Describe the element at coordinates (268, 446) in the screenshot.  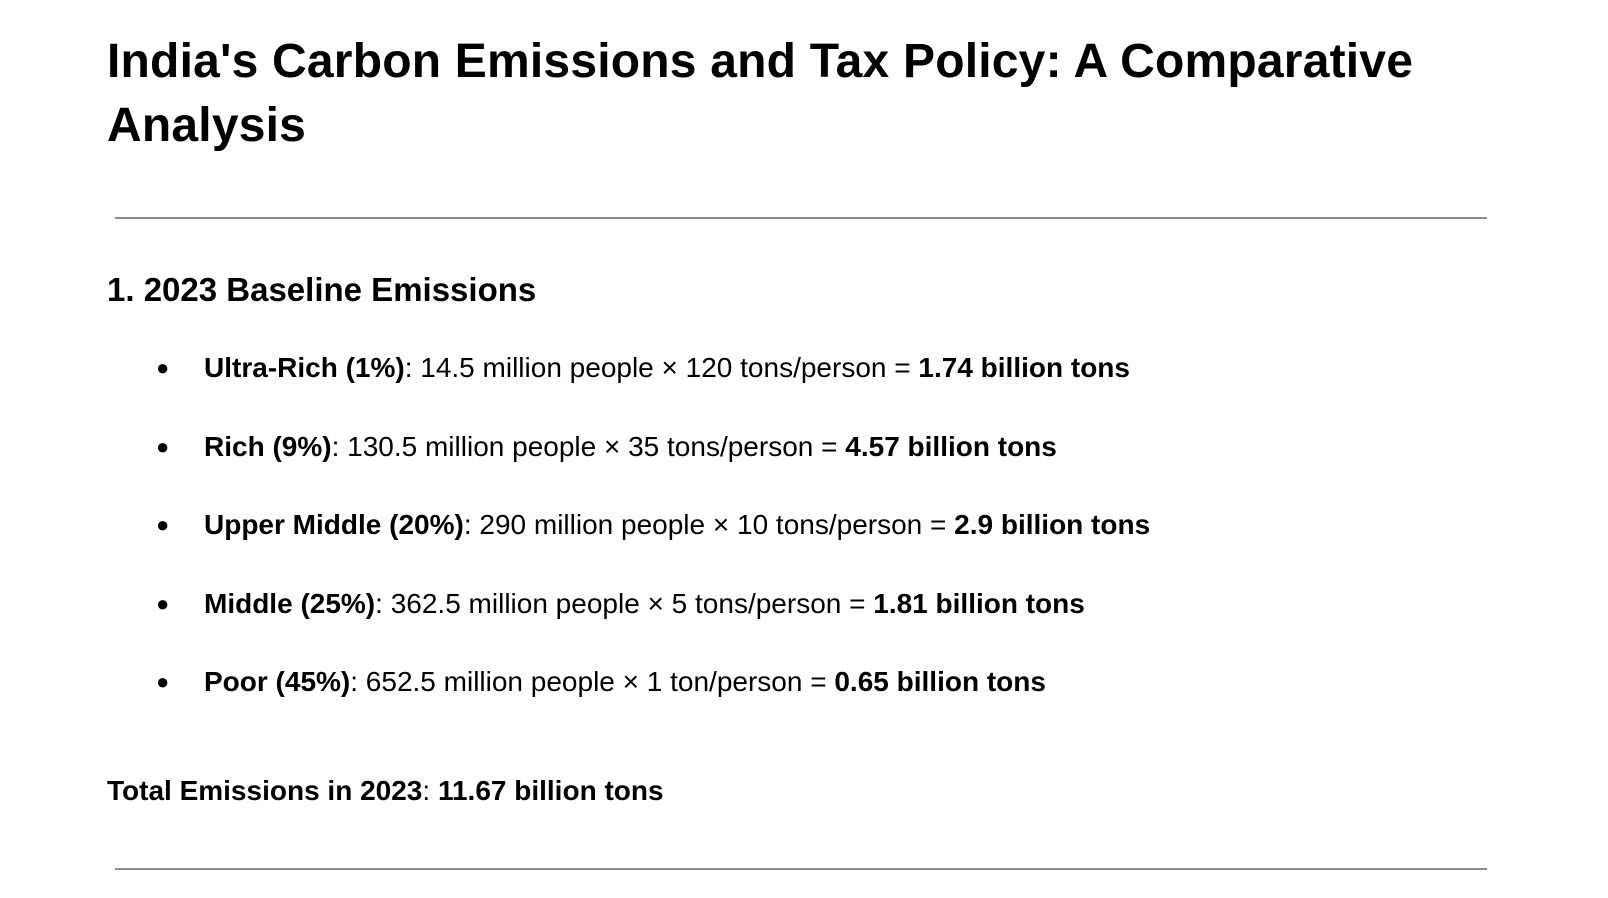
I see `group-label: Rich (9%)` at that location.